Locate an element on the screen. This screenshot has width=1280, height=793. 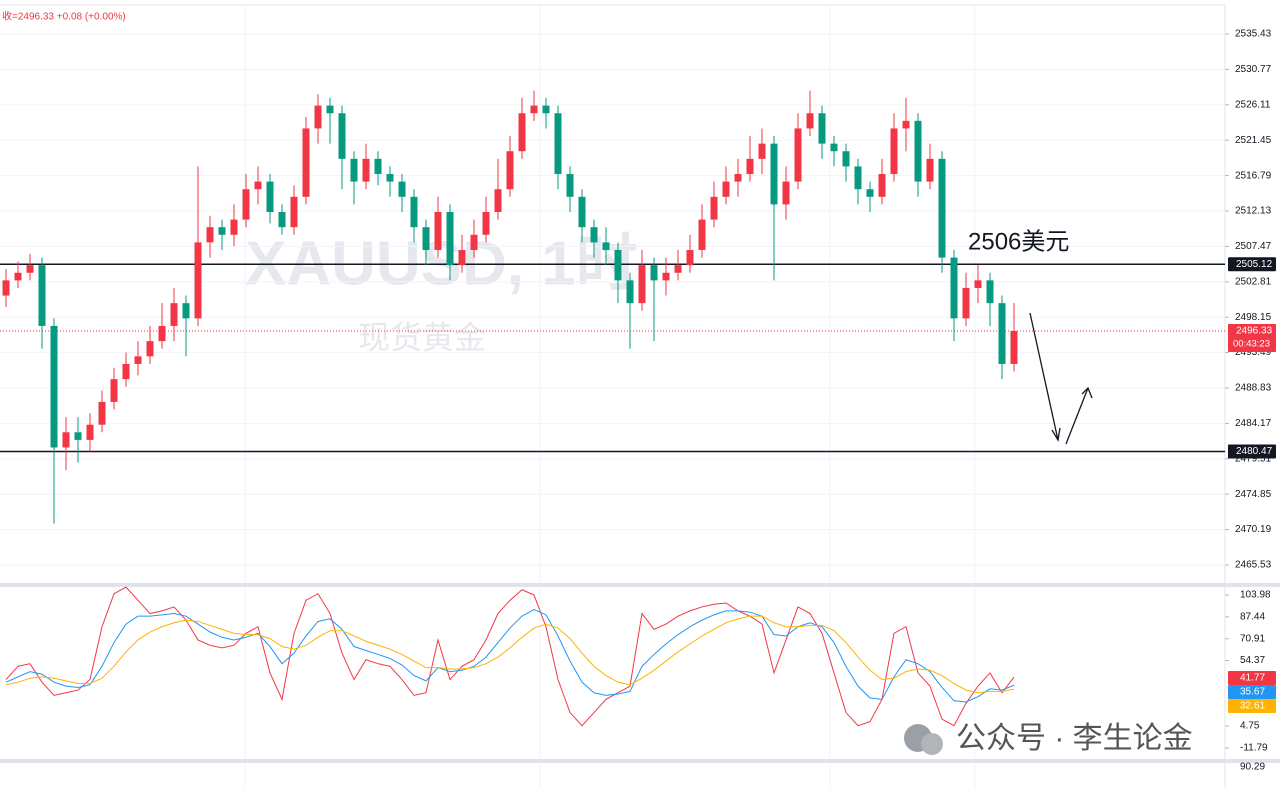
y-tick-label: 103.98 is located at coordinates (1255, 595).